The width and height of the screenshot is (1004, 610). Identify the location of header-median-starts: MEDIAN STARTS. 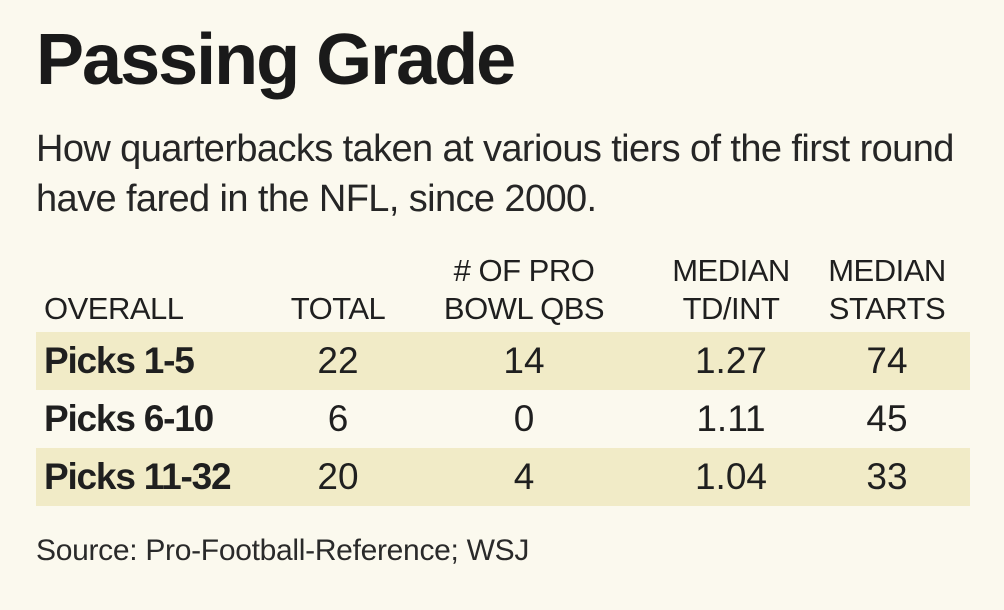
(887, 290).